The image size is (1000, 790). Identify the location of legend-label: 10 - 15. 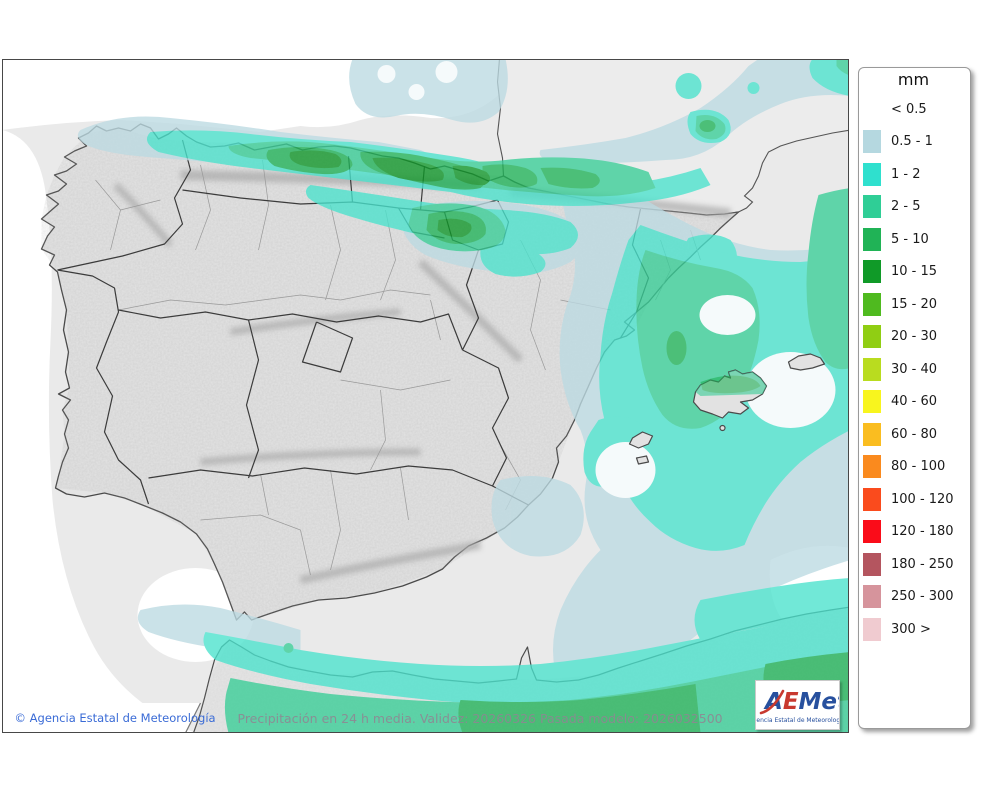
(914, 271).